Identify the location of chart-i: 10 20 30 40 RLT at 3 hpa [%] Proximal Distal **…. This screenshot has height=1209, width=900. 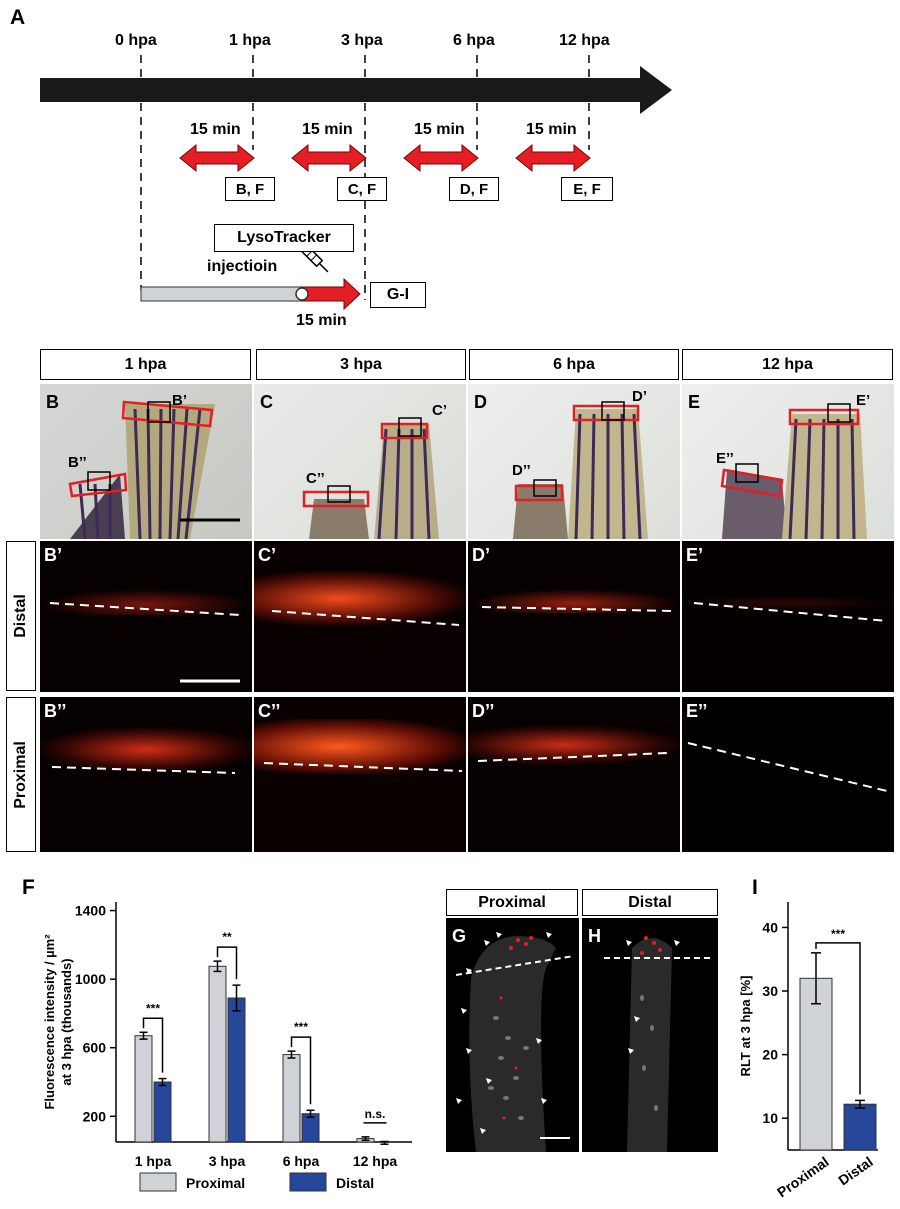
(808, 1051).